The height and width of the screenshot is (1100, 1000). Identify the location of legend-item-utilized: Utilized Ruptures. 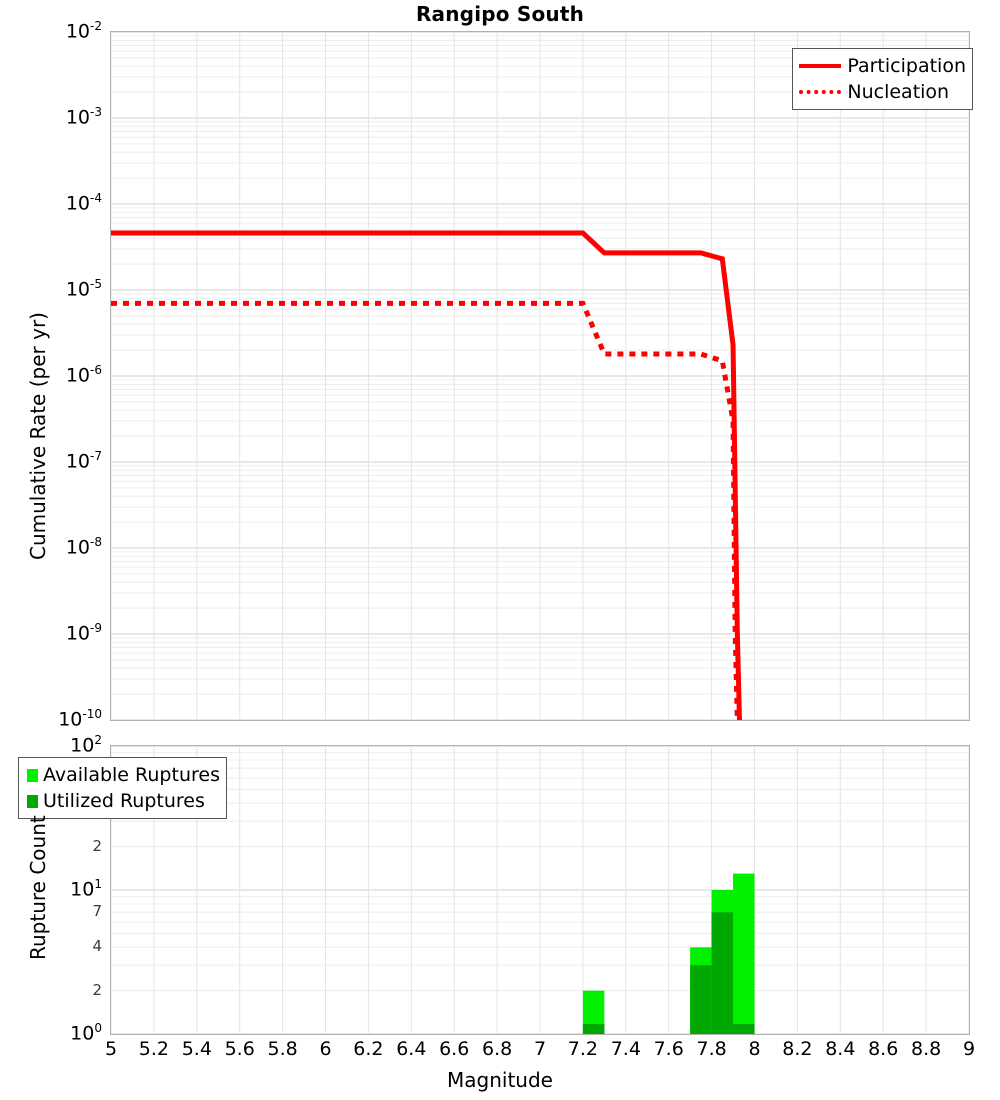
(122, 801).